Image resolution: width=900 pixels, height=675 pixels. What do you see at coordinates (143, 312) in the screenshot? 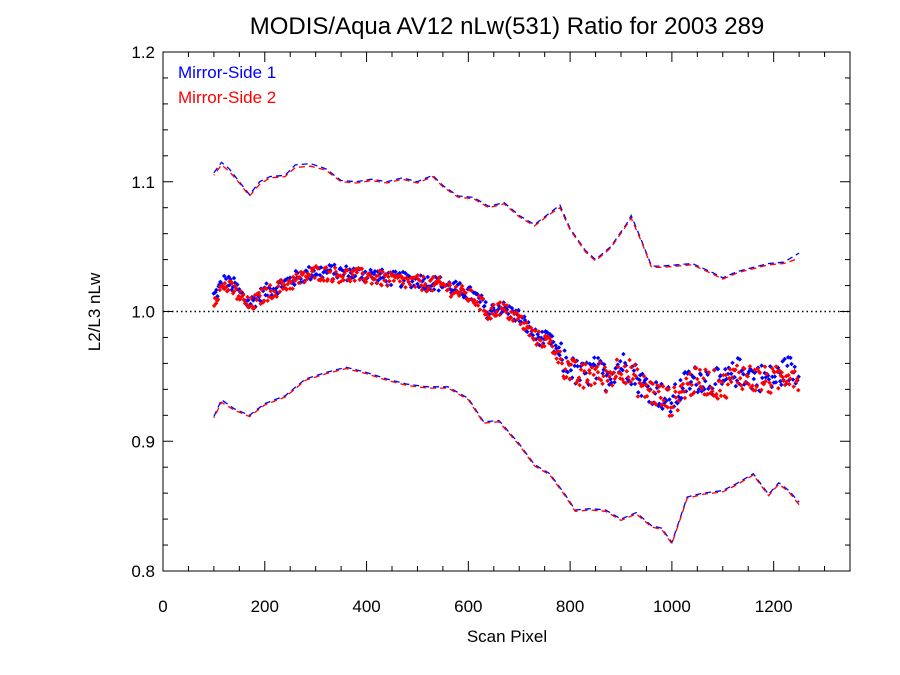
I see `y-tick-label: 1.0` at bounding box center [143, 312].